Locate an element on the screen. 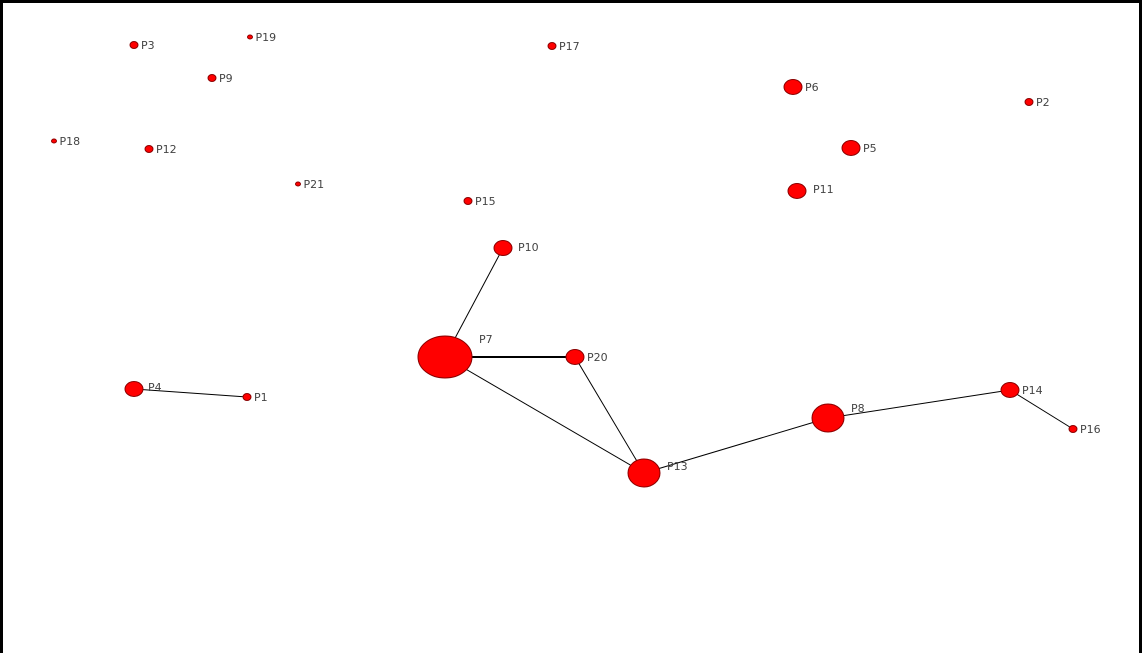 Image resolution: width=1142 pixels, height=656 pixels. node-label-p10: P10 is located at coordinates (528, 247).